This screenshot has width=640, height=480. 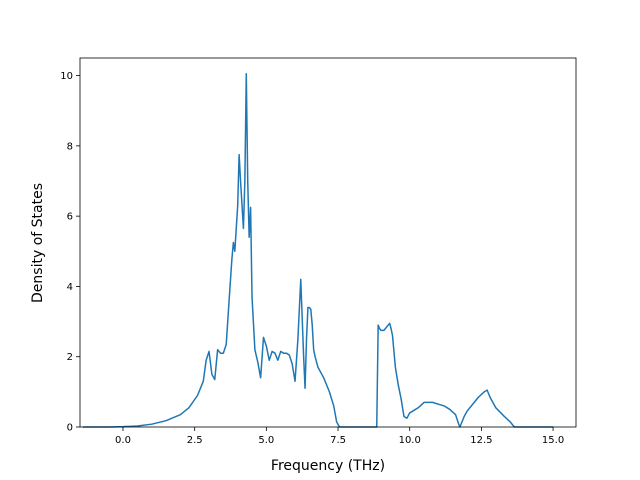 What do you see at coordinates (266, 440) in the screenshot?
I see `x-tick-label: 5.0` at bounding box center [266, 440].